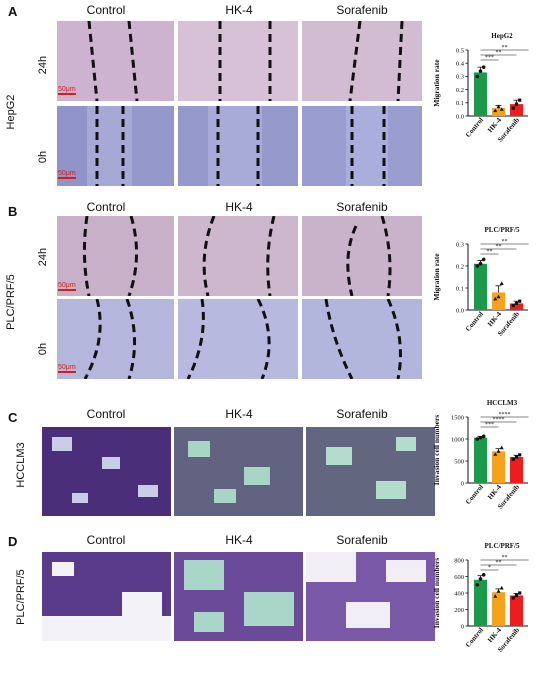  I want to click on cell-line-label-b: PLC/PRF/5, so click(11, 302).